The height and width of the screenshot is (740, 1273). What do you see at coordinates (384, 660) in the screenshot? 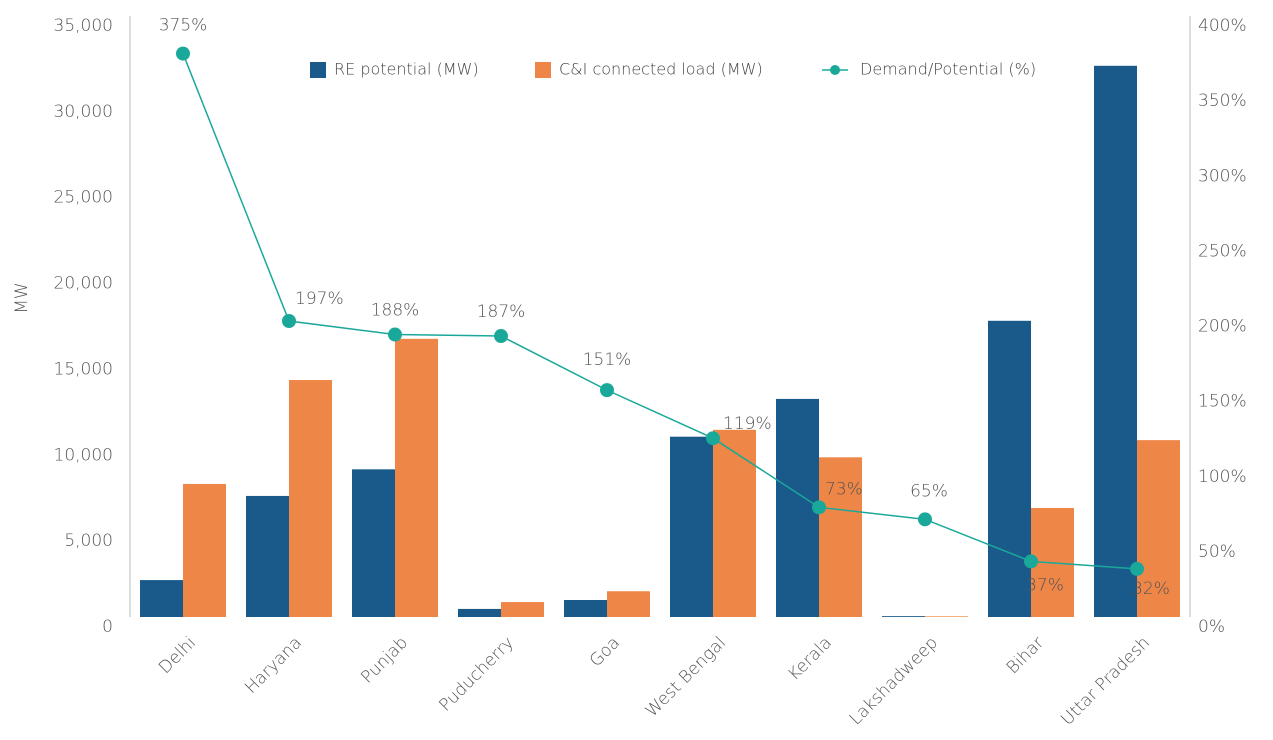
I see `x-tick-label: Punjab` at bounding box center [384, 660].